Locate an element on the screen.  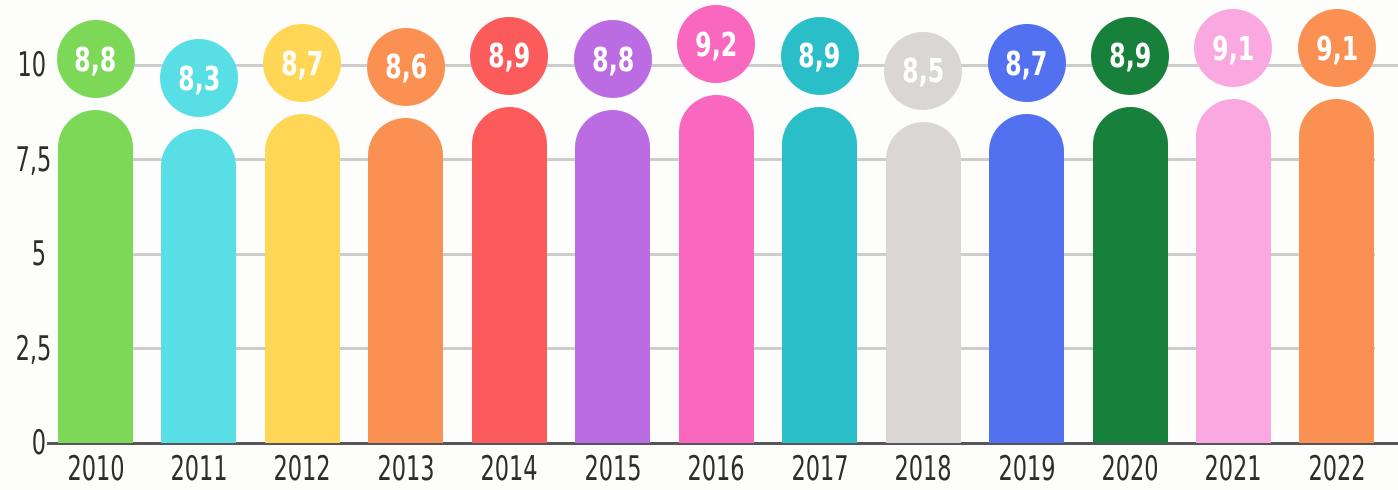
x-tick-label: 2018 is located at coordinates (923, 469).